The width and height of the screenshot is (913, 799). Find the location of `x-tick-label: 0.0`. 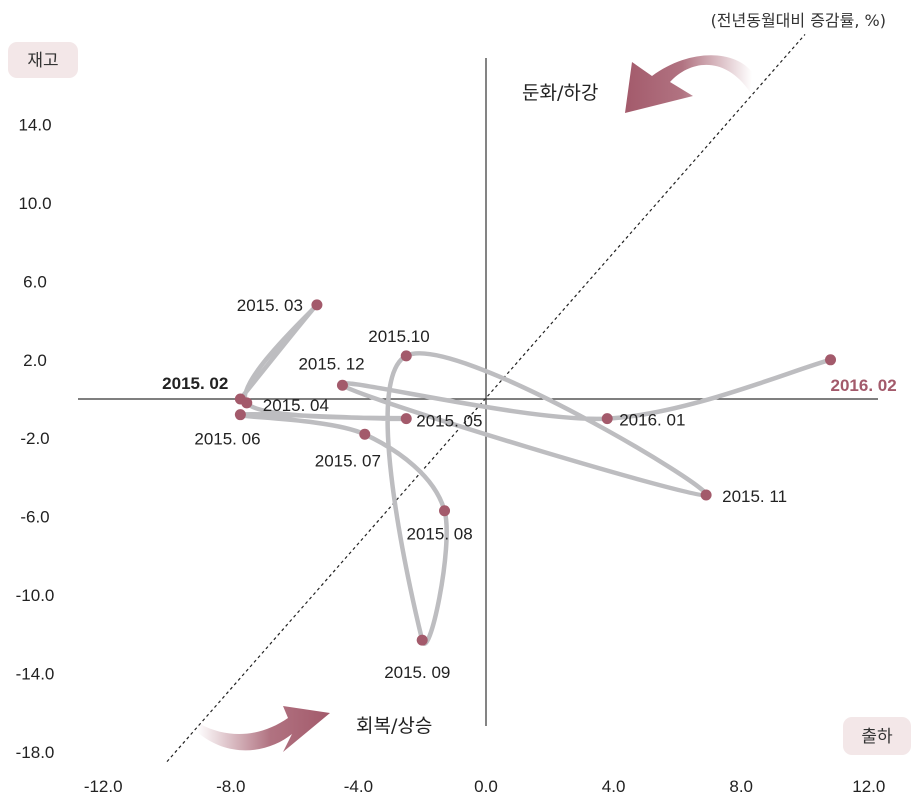

x-tick-label: 0.0 is located at coordinates (486, 786).